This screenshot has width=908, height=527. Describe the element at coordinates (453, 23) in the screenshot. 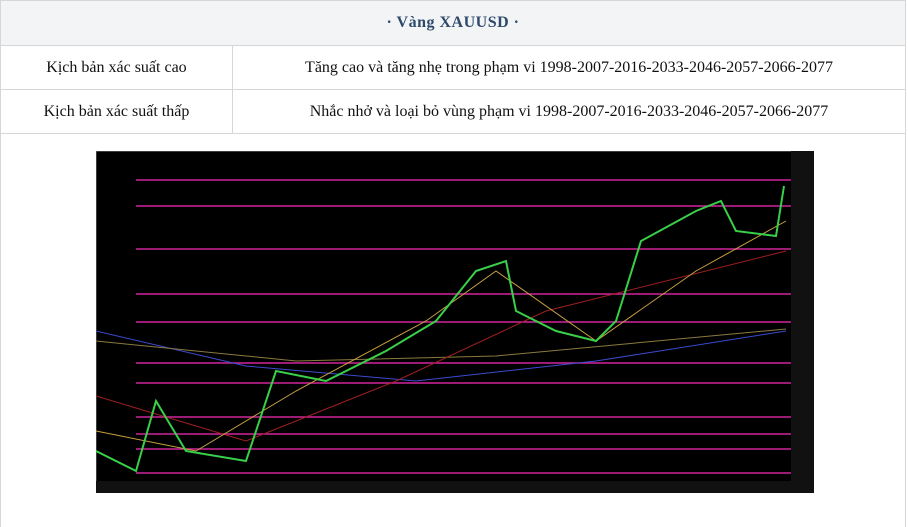

I see `title: · Vàng XAUUSD ·` at that location.